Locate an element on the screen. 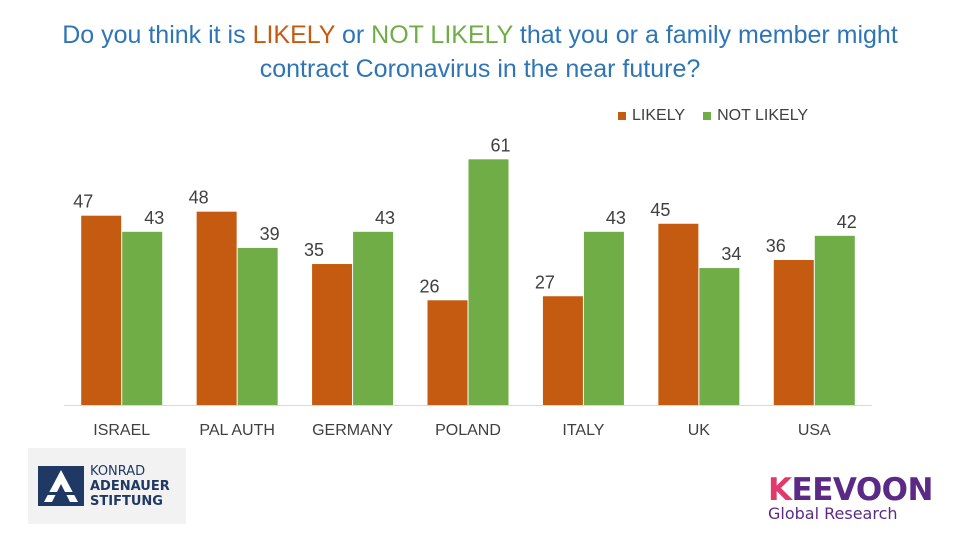 Image resolution: width=960 pixels, height=540 pixels. data-label-not-likely-germany: 43 is located at coordinates (385, 218).